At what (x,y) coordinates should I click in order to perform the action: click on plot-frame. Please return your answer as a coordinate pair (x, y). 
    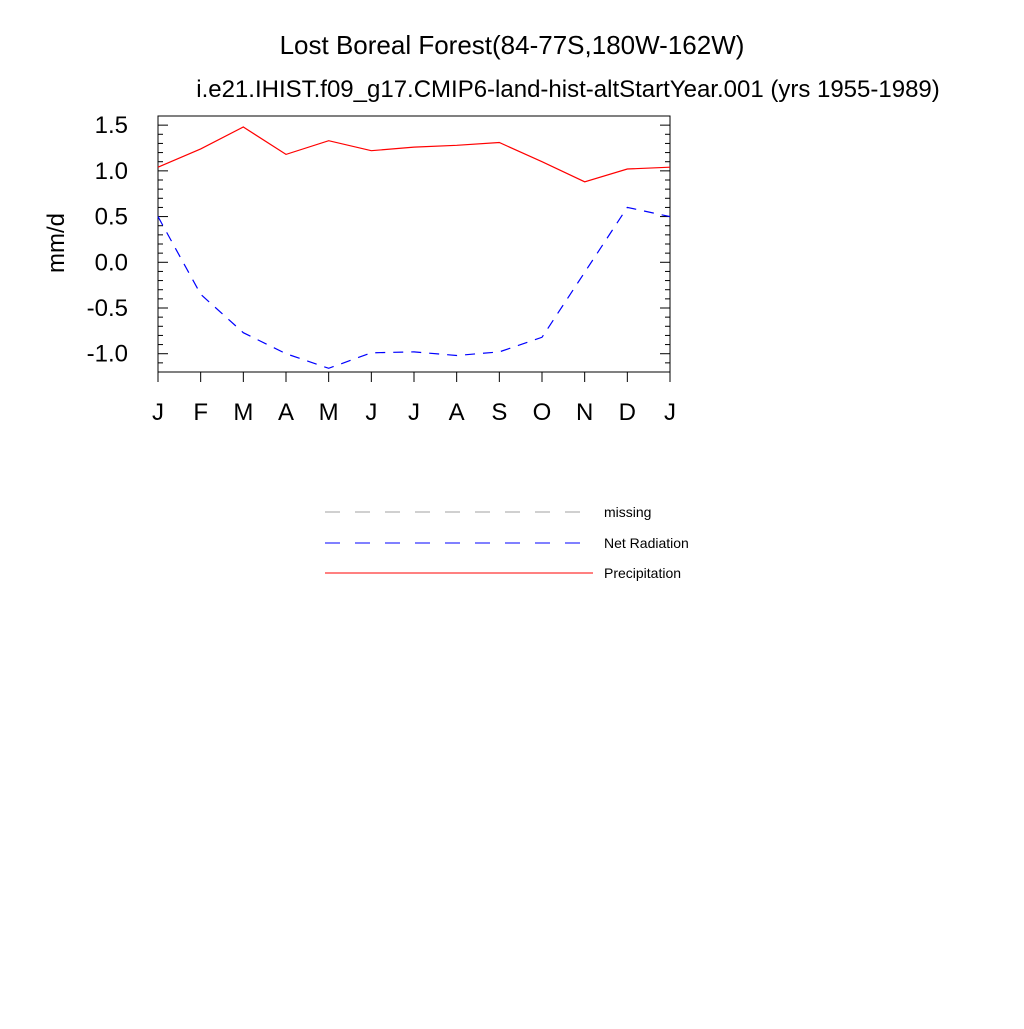
    Looking at the image, I should click on (414, 244).